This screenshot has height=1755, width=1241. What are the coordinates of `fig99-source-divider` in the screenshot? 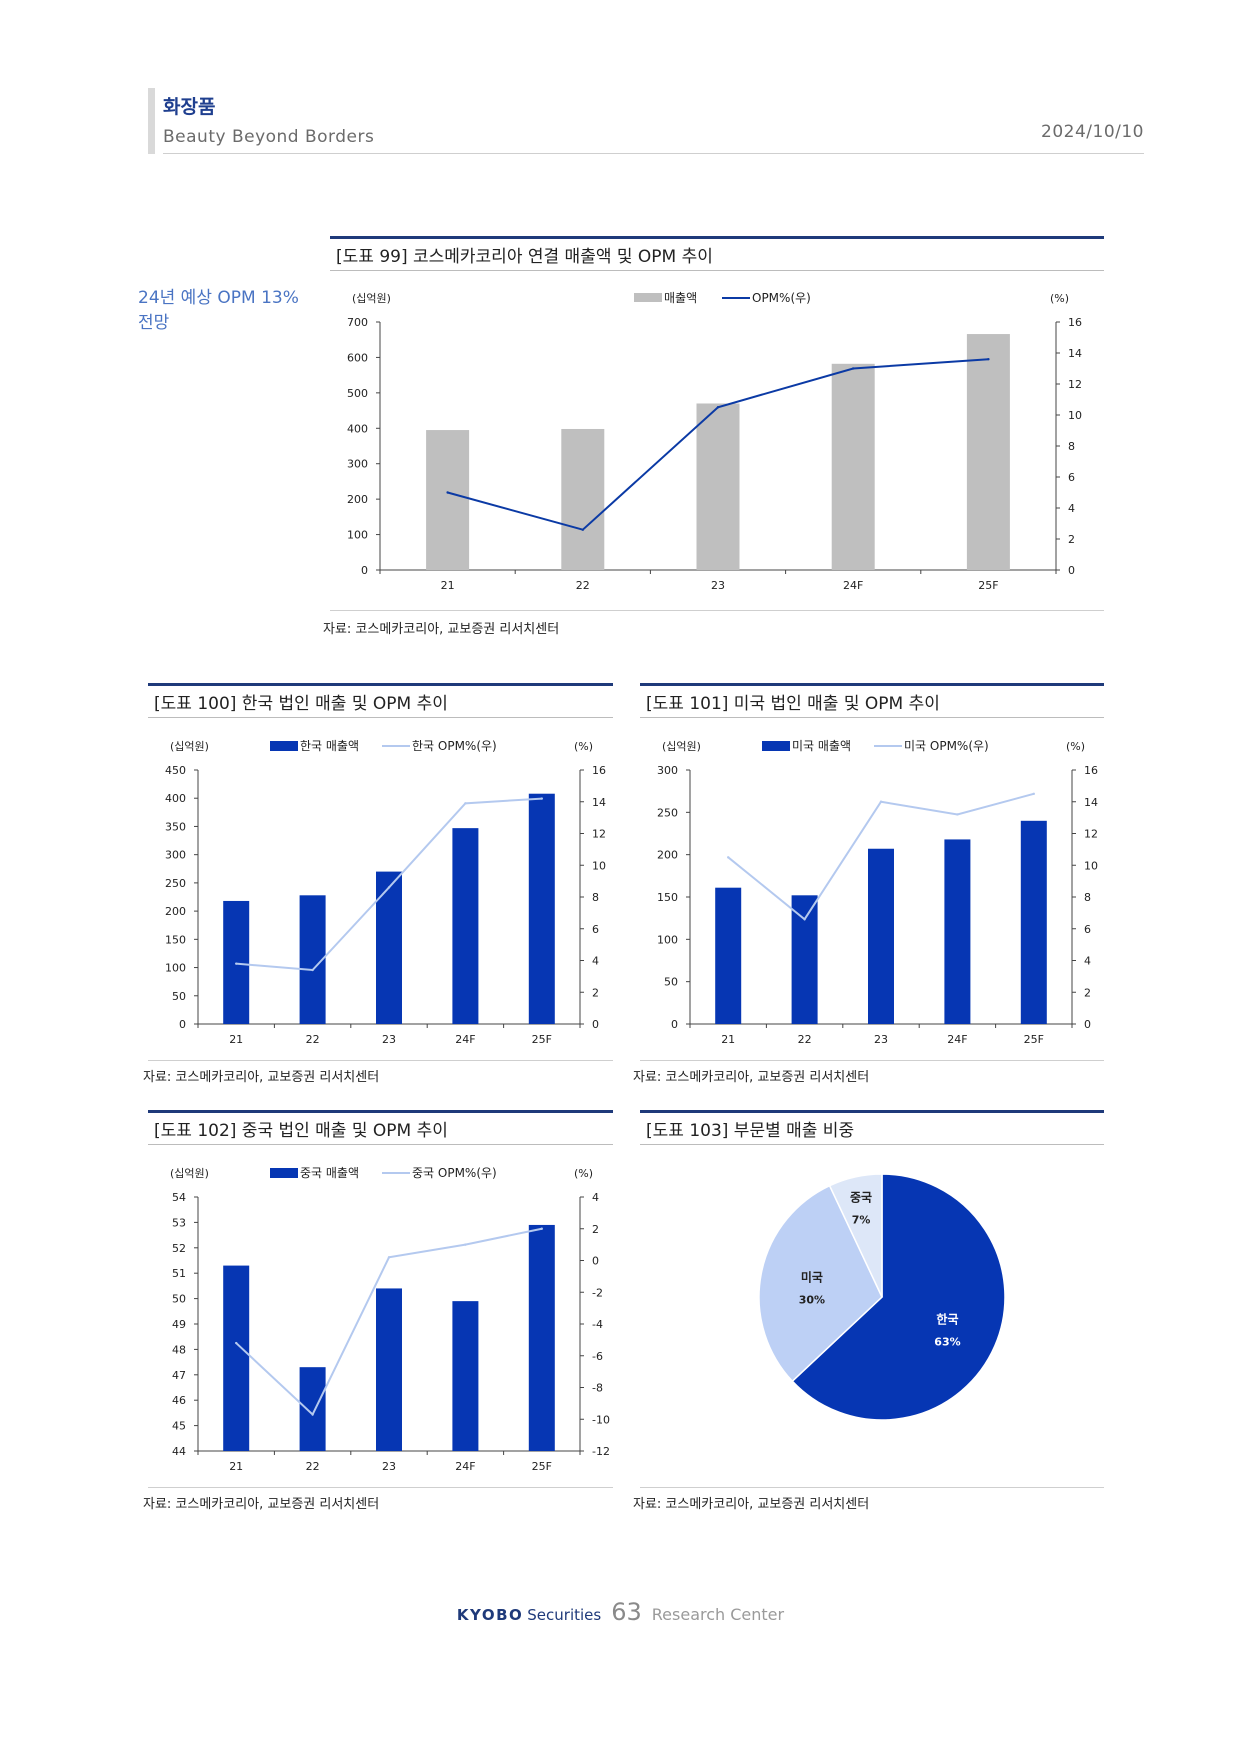 It's located at (717, 610).